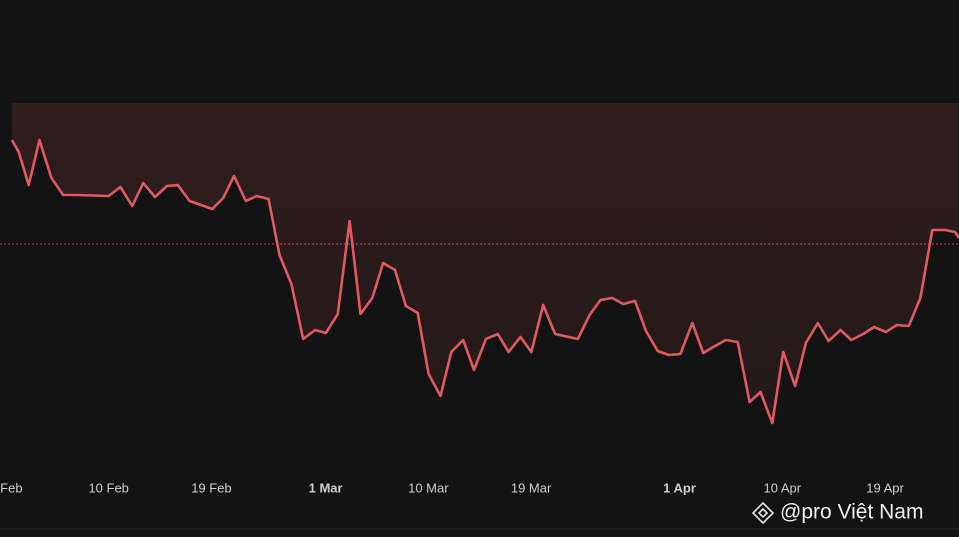 This screenshot has width=959, height=537. I want to click on x-tick-label: 19 Feb, so click(211, 487).